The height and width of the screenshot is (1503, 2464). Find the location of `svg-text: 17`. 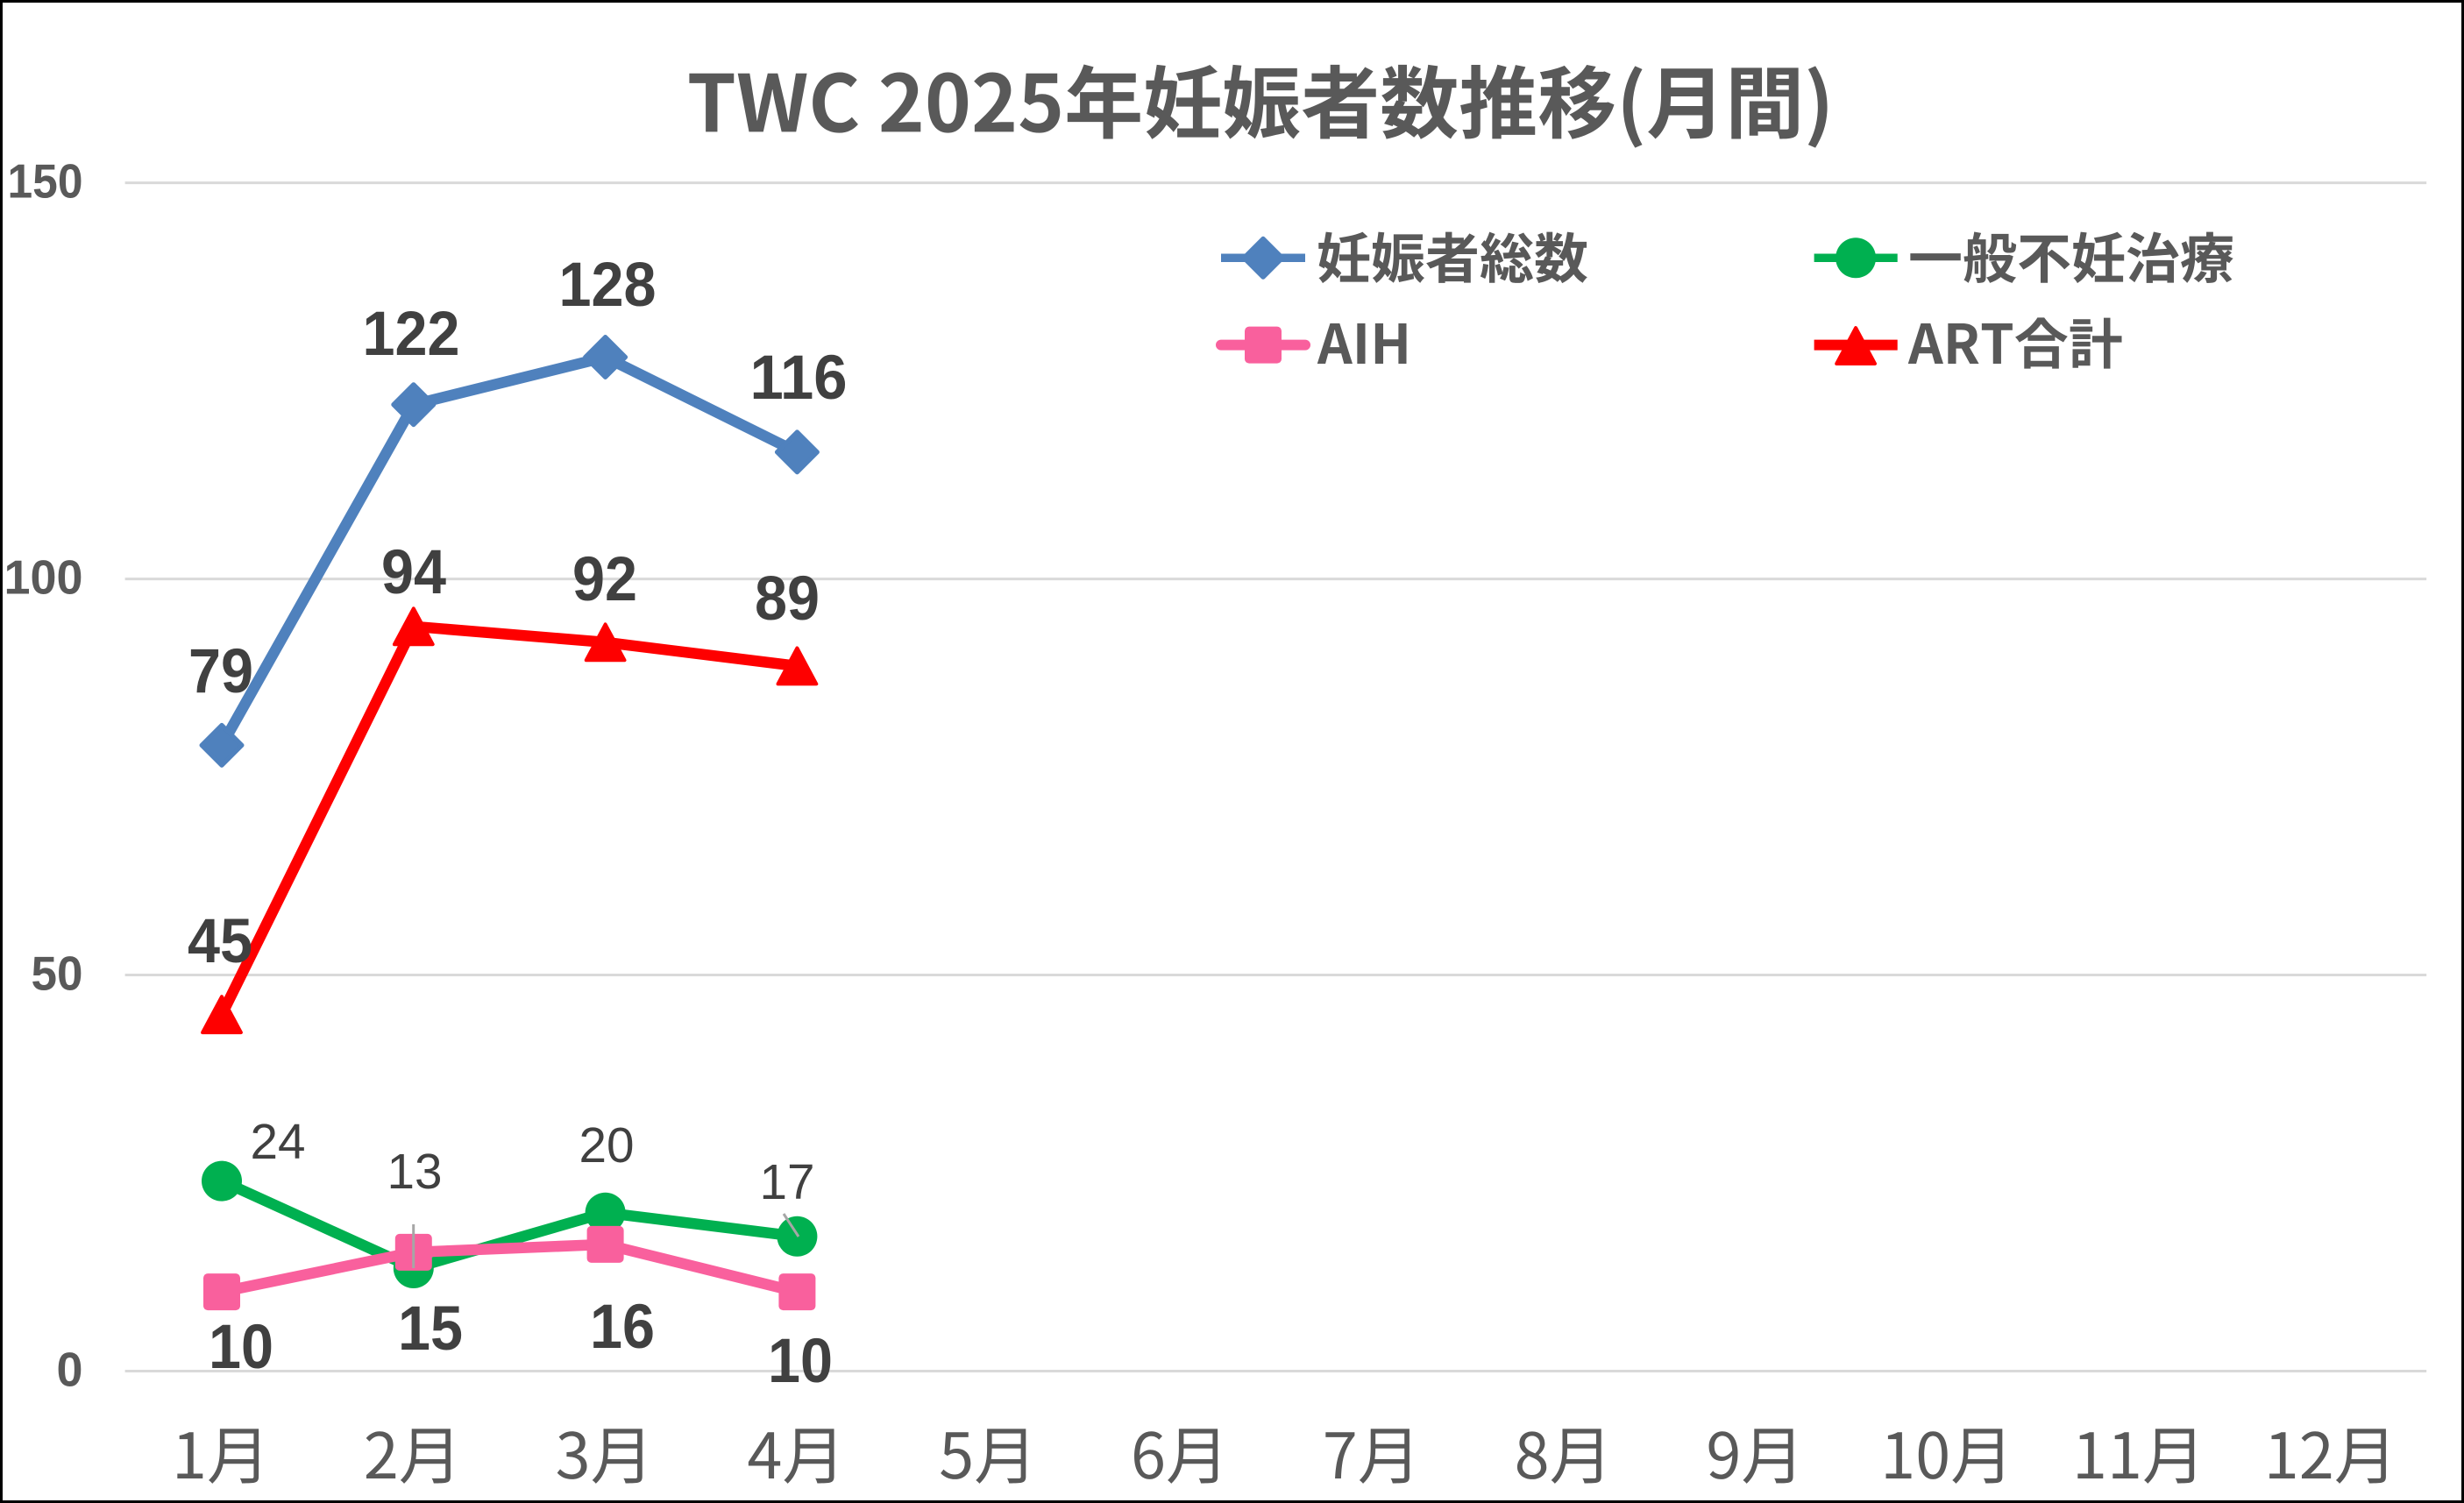

svg-text: 17 is located at coordinates (787, 1182).